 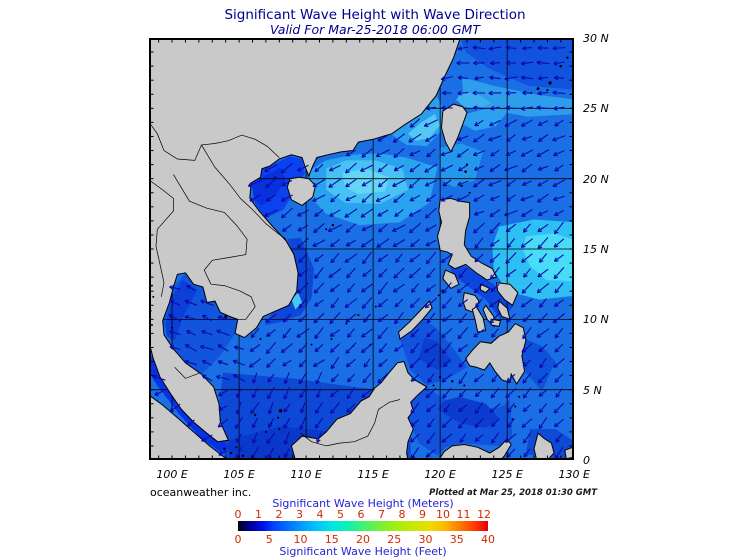 What do you see at coordinates (375, 29) in the screenshot?
I see `chart-valid-time: Valid For Mar-25-2018 06:00 GMT` at bounding box center [375, 29].